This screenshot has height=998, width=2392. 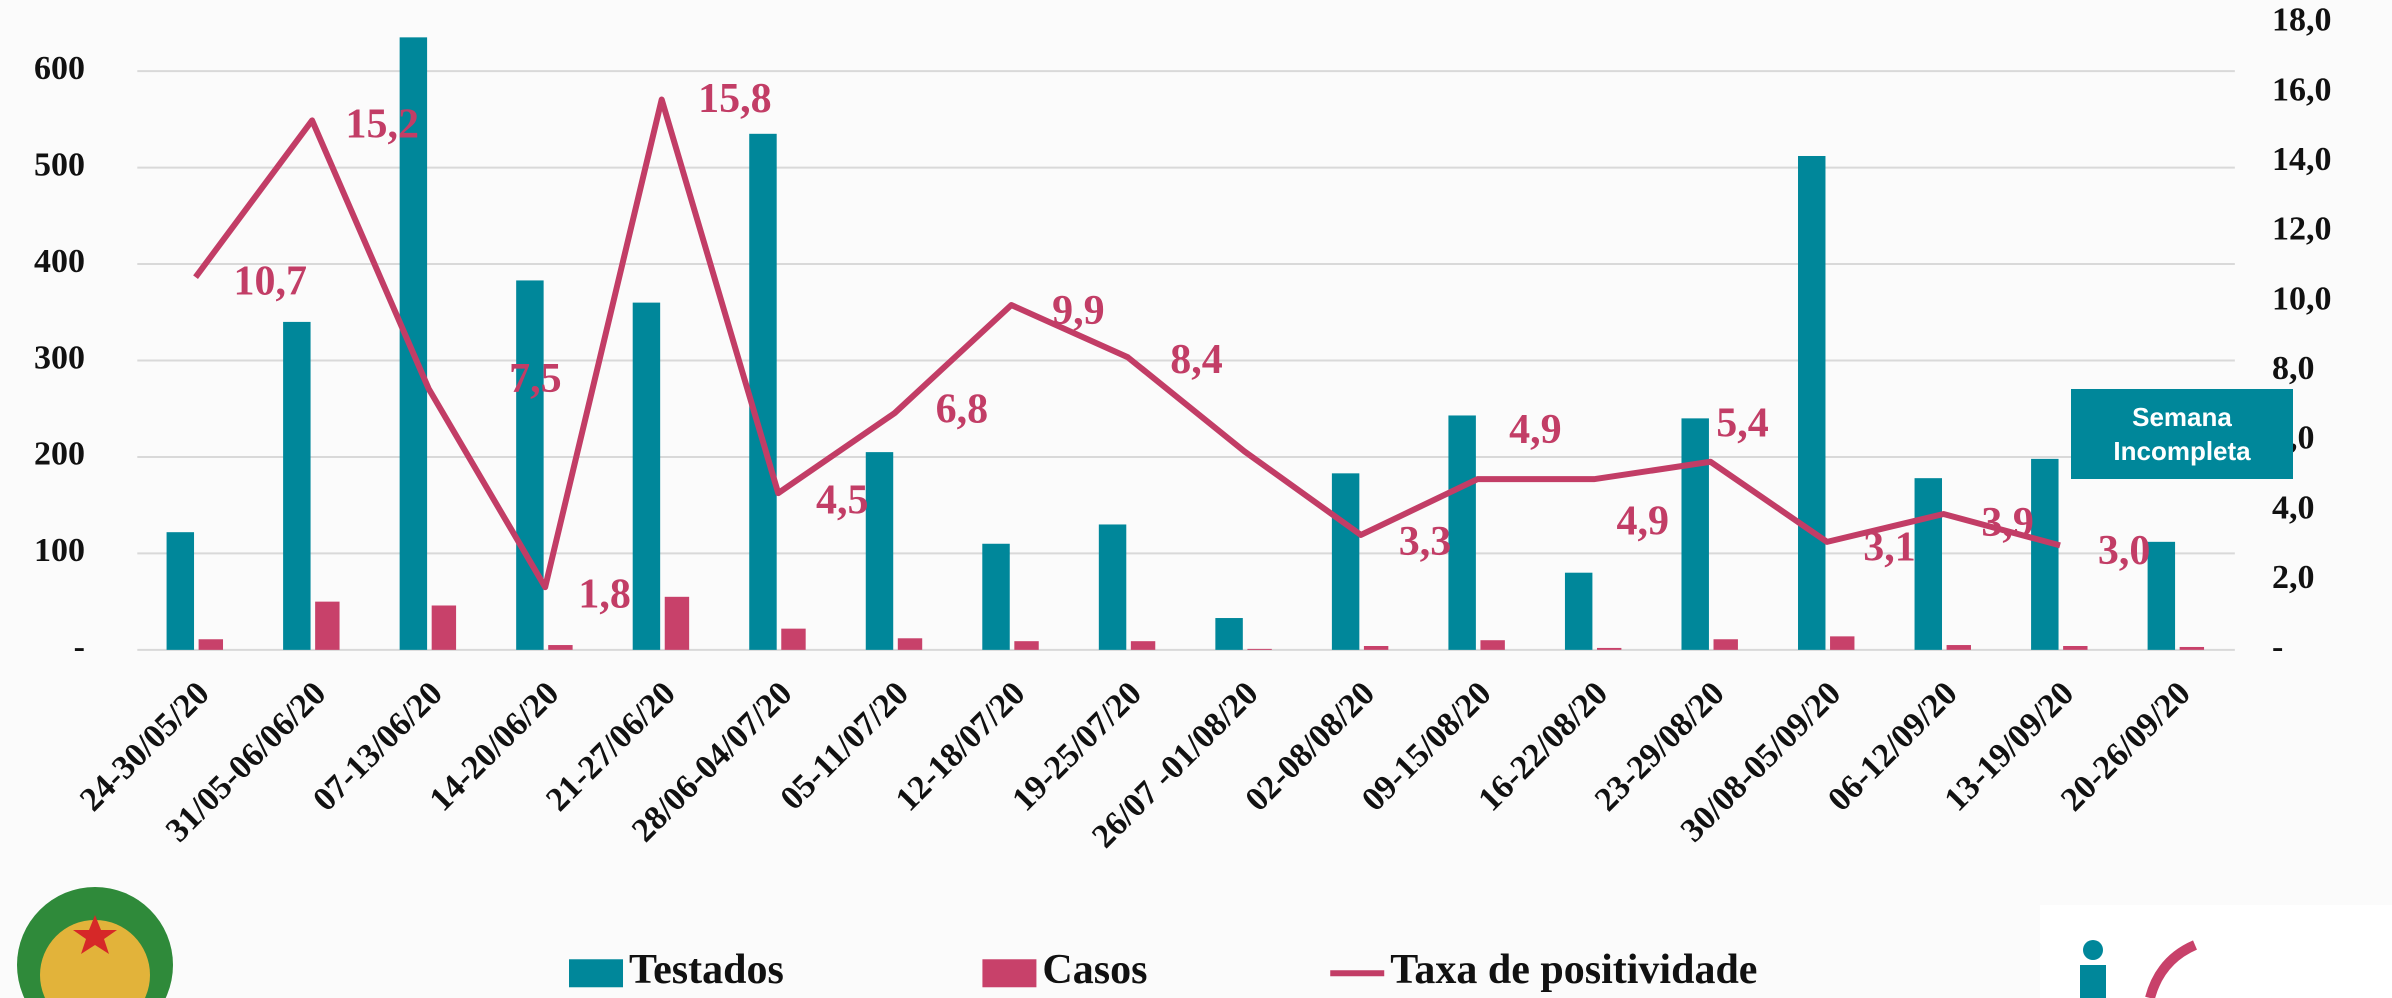 What do you see at coordinates (2302, 159) in the screenshot?
I see `y2-tick-label: 14,0` at bounding box center [2302, 159].